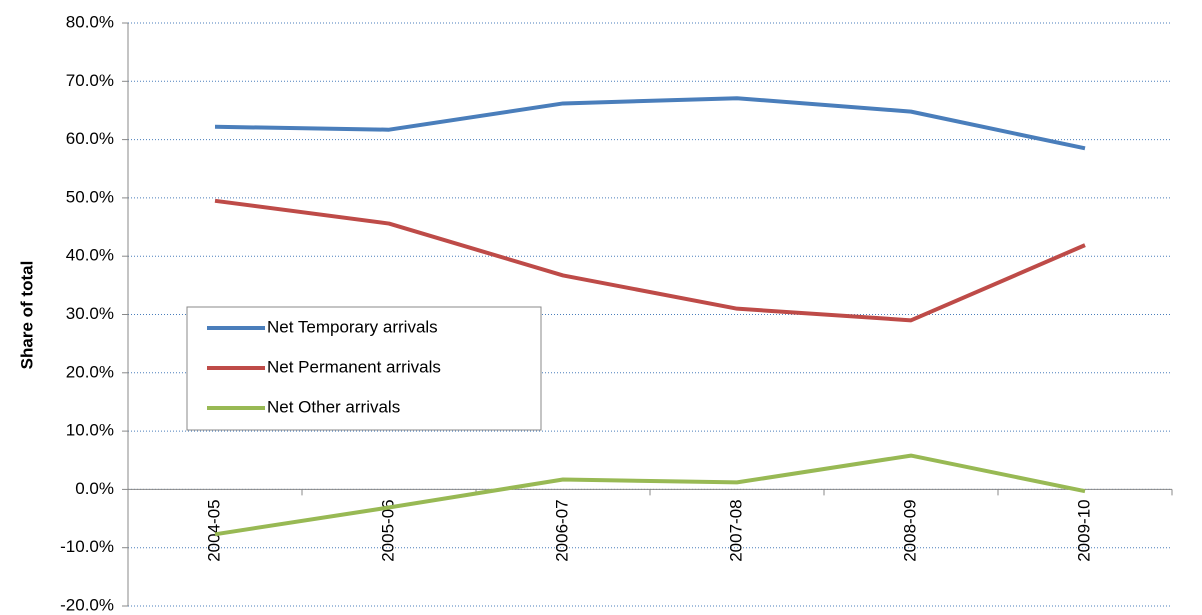 Image resolution: width=1202 pixels, height=615 pixels. Describe the element at coordinates (735, 530) in the screenshot. I see `x-tick-label: 2007-08` at that location.